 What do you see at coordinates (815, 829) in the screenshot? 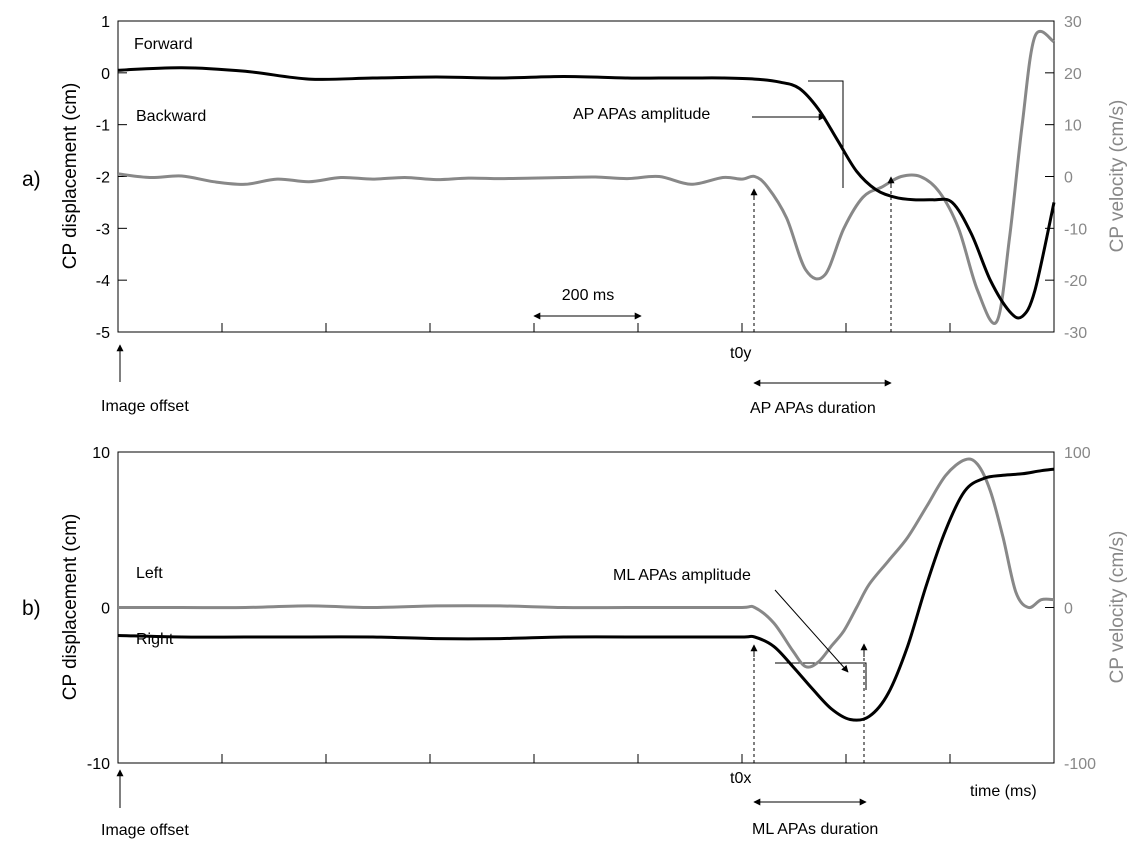
I see `panel-b-duration-label: ML APAs duration` at bounding box center [815, 829].